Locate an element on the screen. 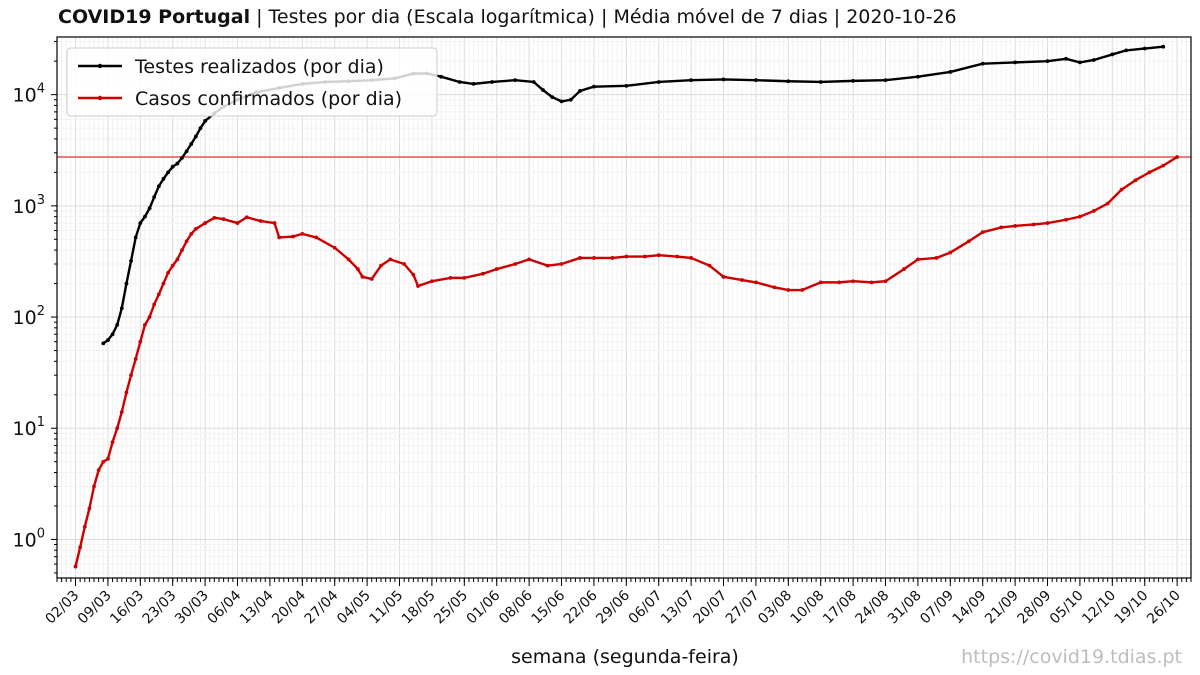 This screenshot has width=1200, height=675. x-tick-label: 14/09 is located at coordinates (970, 608).